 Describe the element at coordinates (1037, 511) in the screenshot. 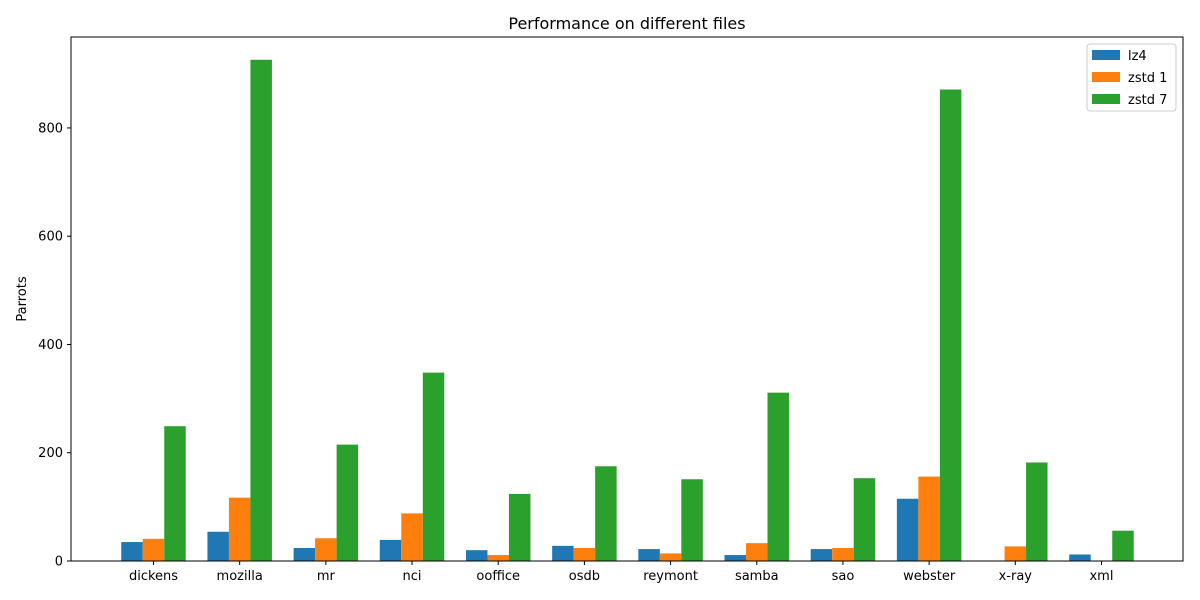

I see `bar-zstd-7-x-ray` at that location.